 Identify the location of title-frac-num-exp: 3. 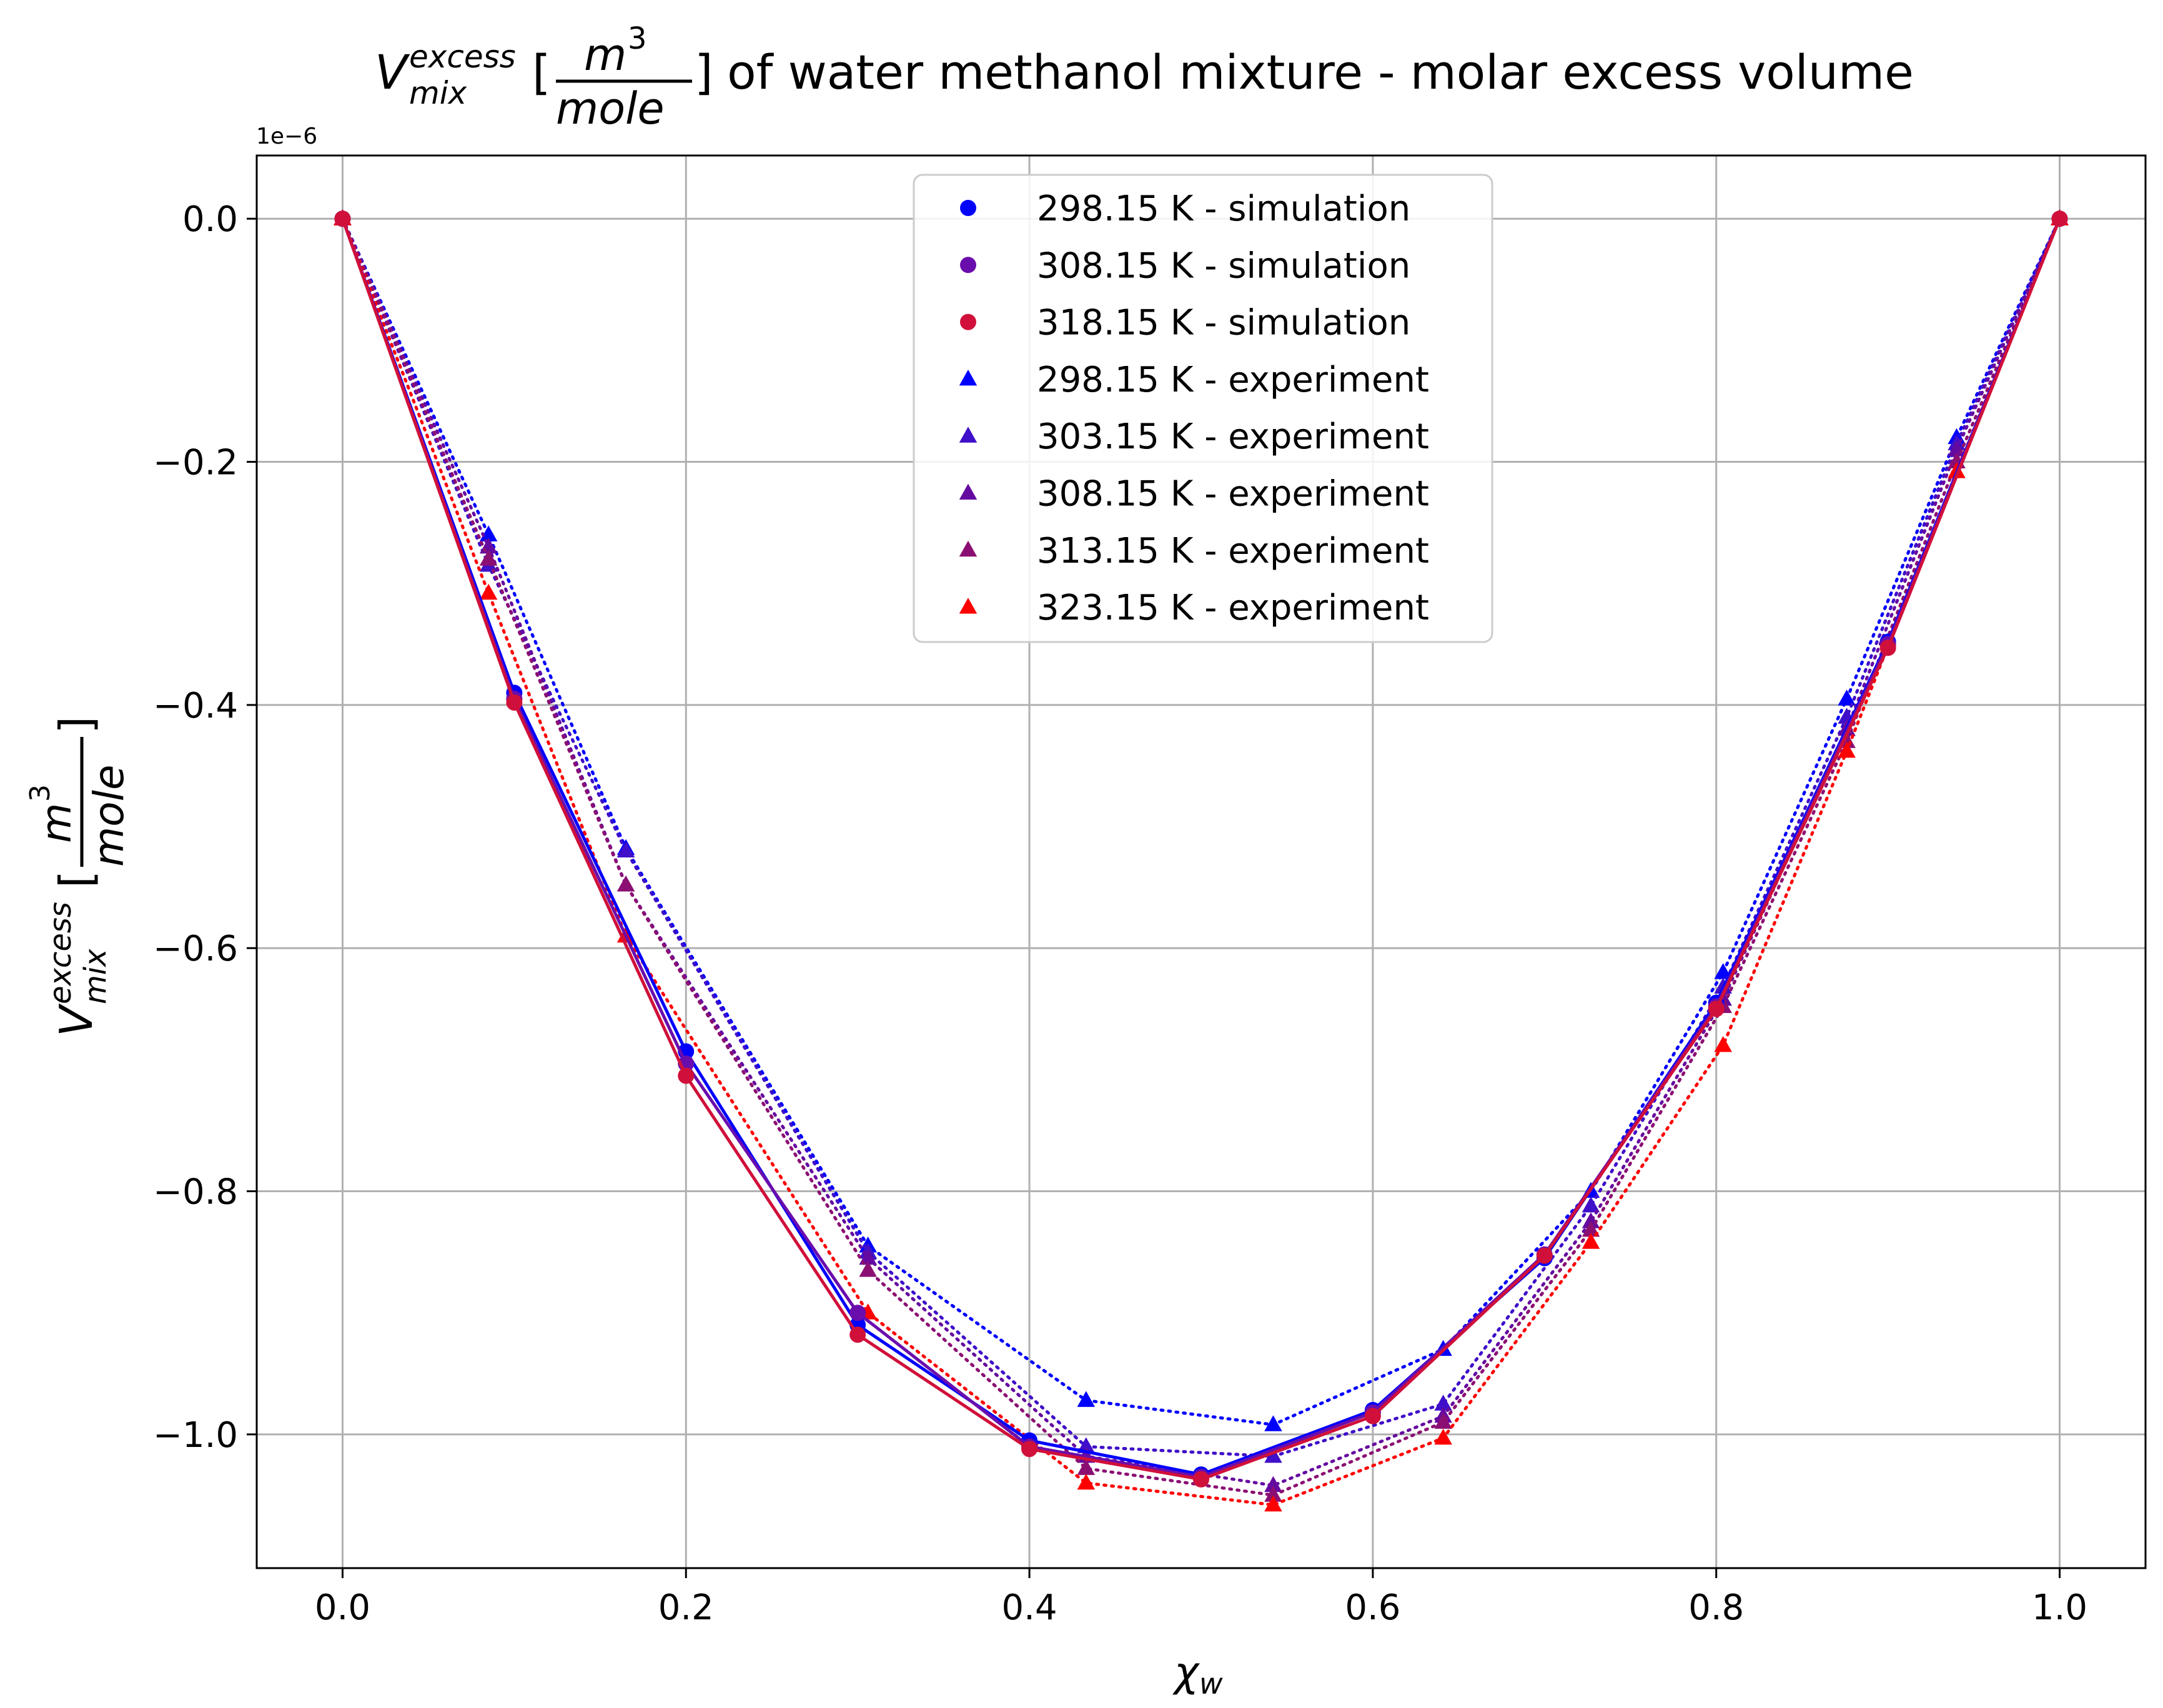
(637, 39).